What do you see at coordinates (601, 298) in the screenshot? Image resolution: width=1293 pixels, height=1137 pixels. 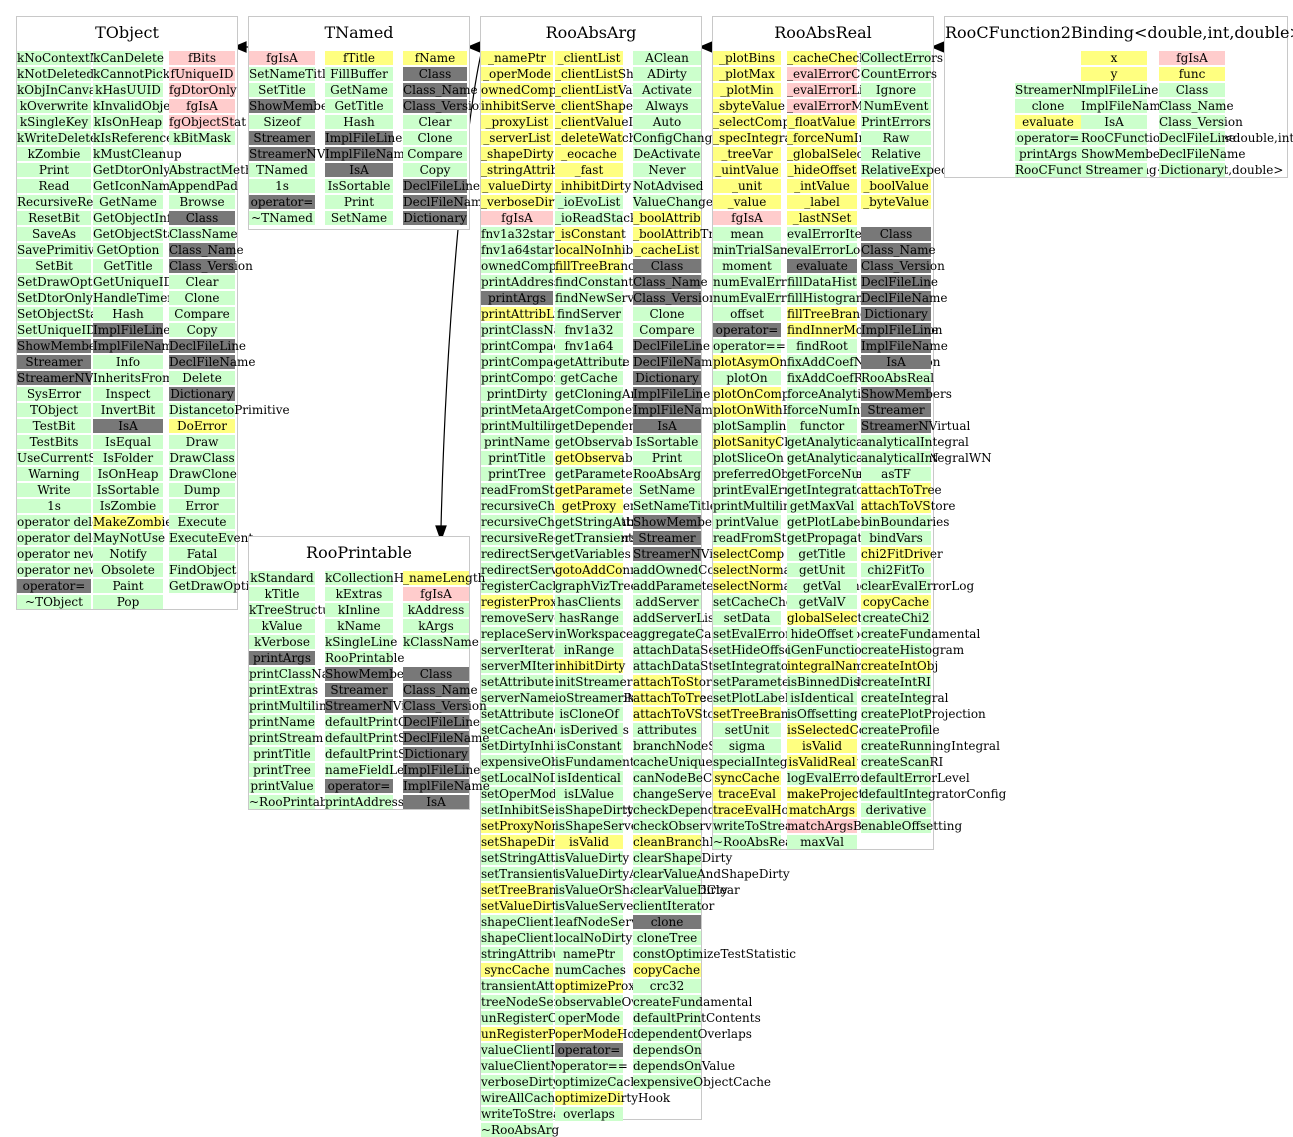 I see `member-cell: findNewServer` at bounding box center [601, 298].